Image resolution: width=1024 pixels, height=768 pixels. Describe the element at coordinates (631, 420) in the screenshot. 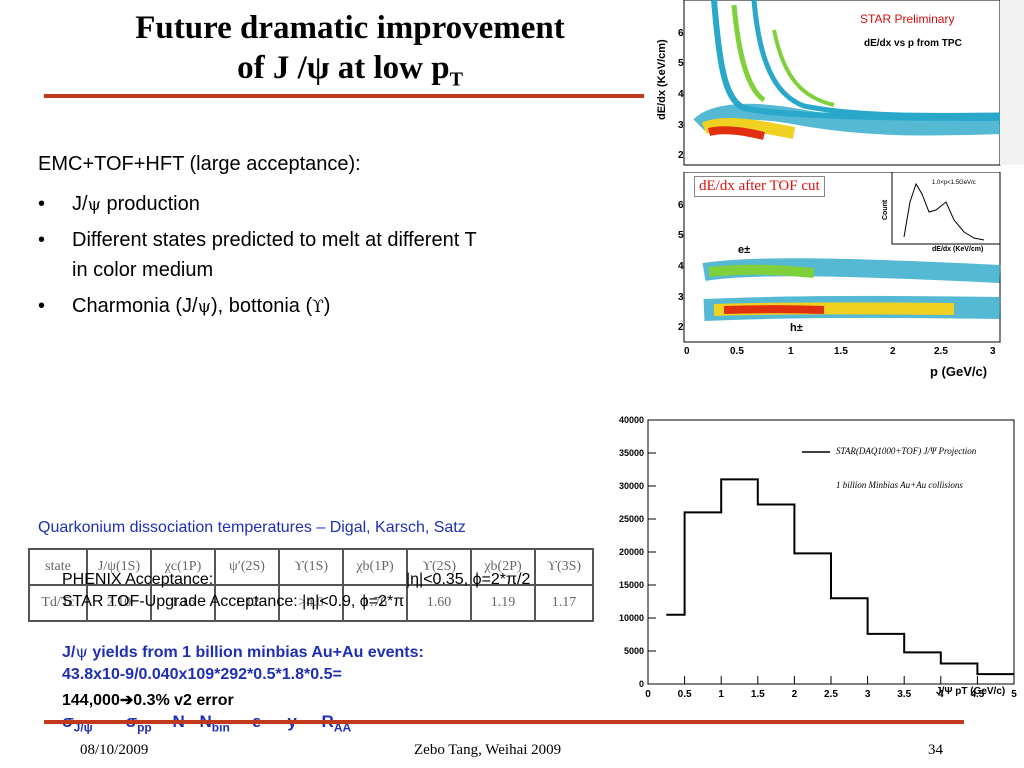

I see `y-tick-label: 40000` at that location.